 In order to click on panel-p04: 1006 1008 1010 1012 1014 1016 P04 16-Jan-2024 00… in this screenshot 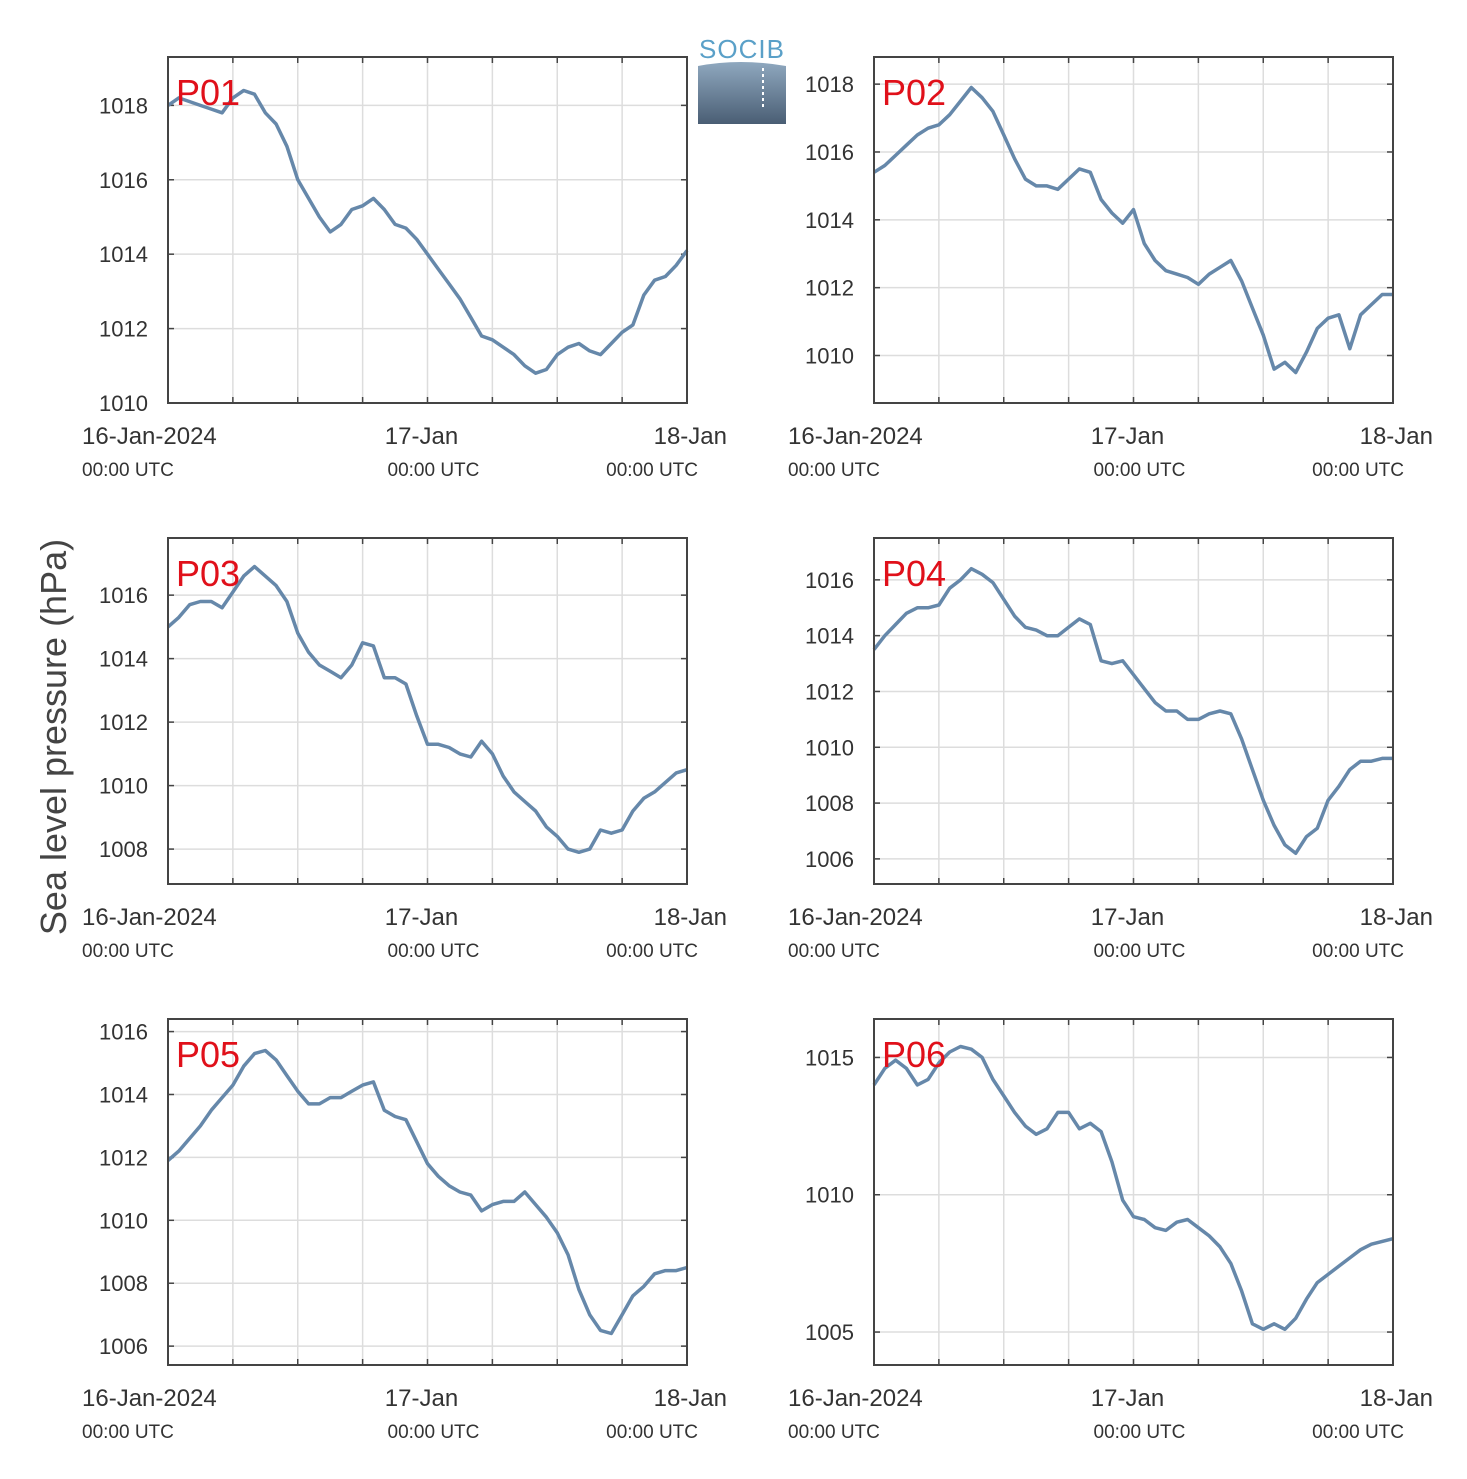, I will do `click(1110, 749)`.